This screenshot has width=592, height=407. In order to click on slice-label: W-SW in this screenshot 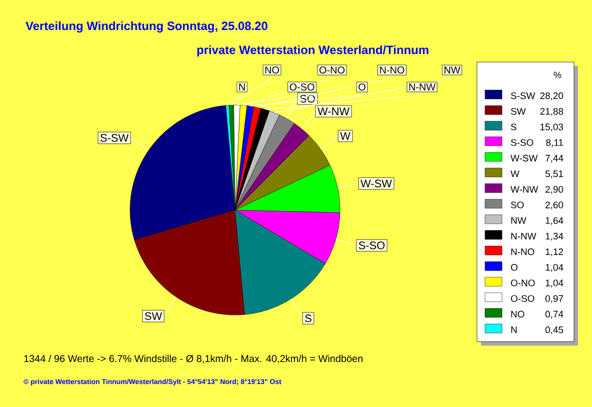, I will do `click(376, 184)`.